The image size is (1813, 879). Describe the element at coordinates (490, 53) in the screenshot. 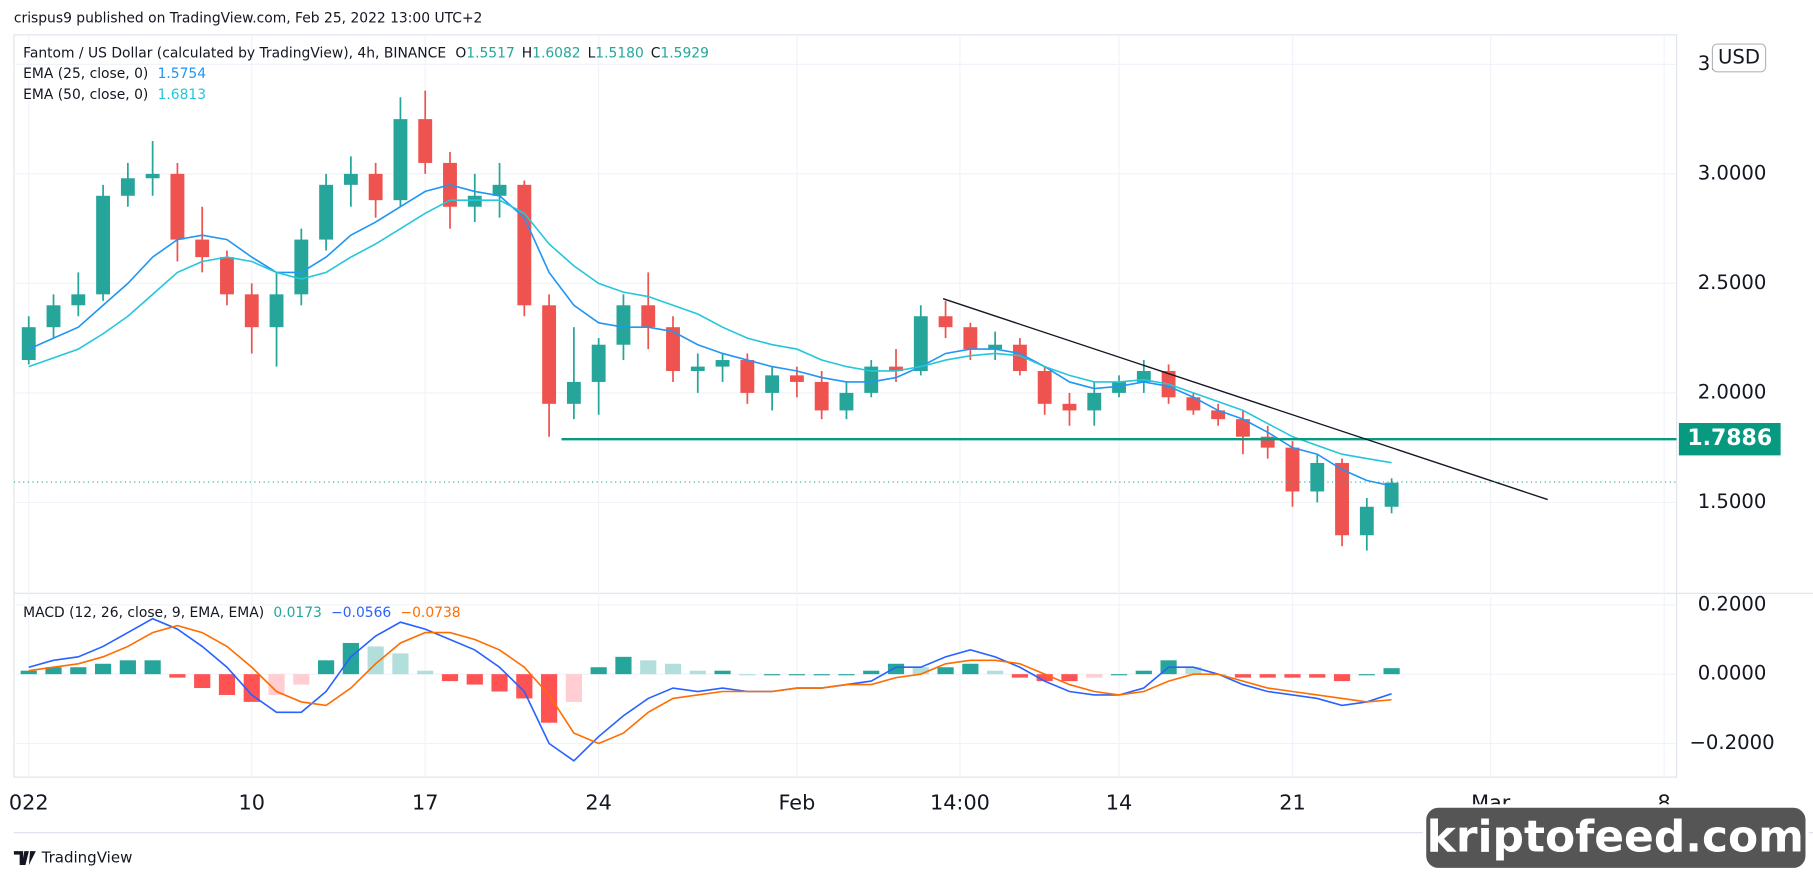

I see `ohlc-value: 1.5517` at that location.